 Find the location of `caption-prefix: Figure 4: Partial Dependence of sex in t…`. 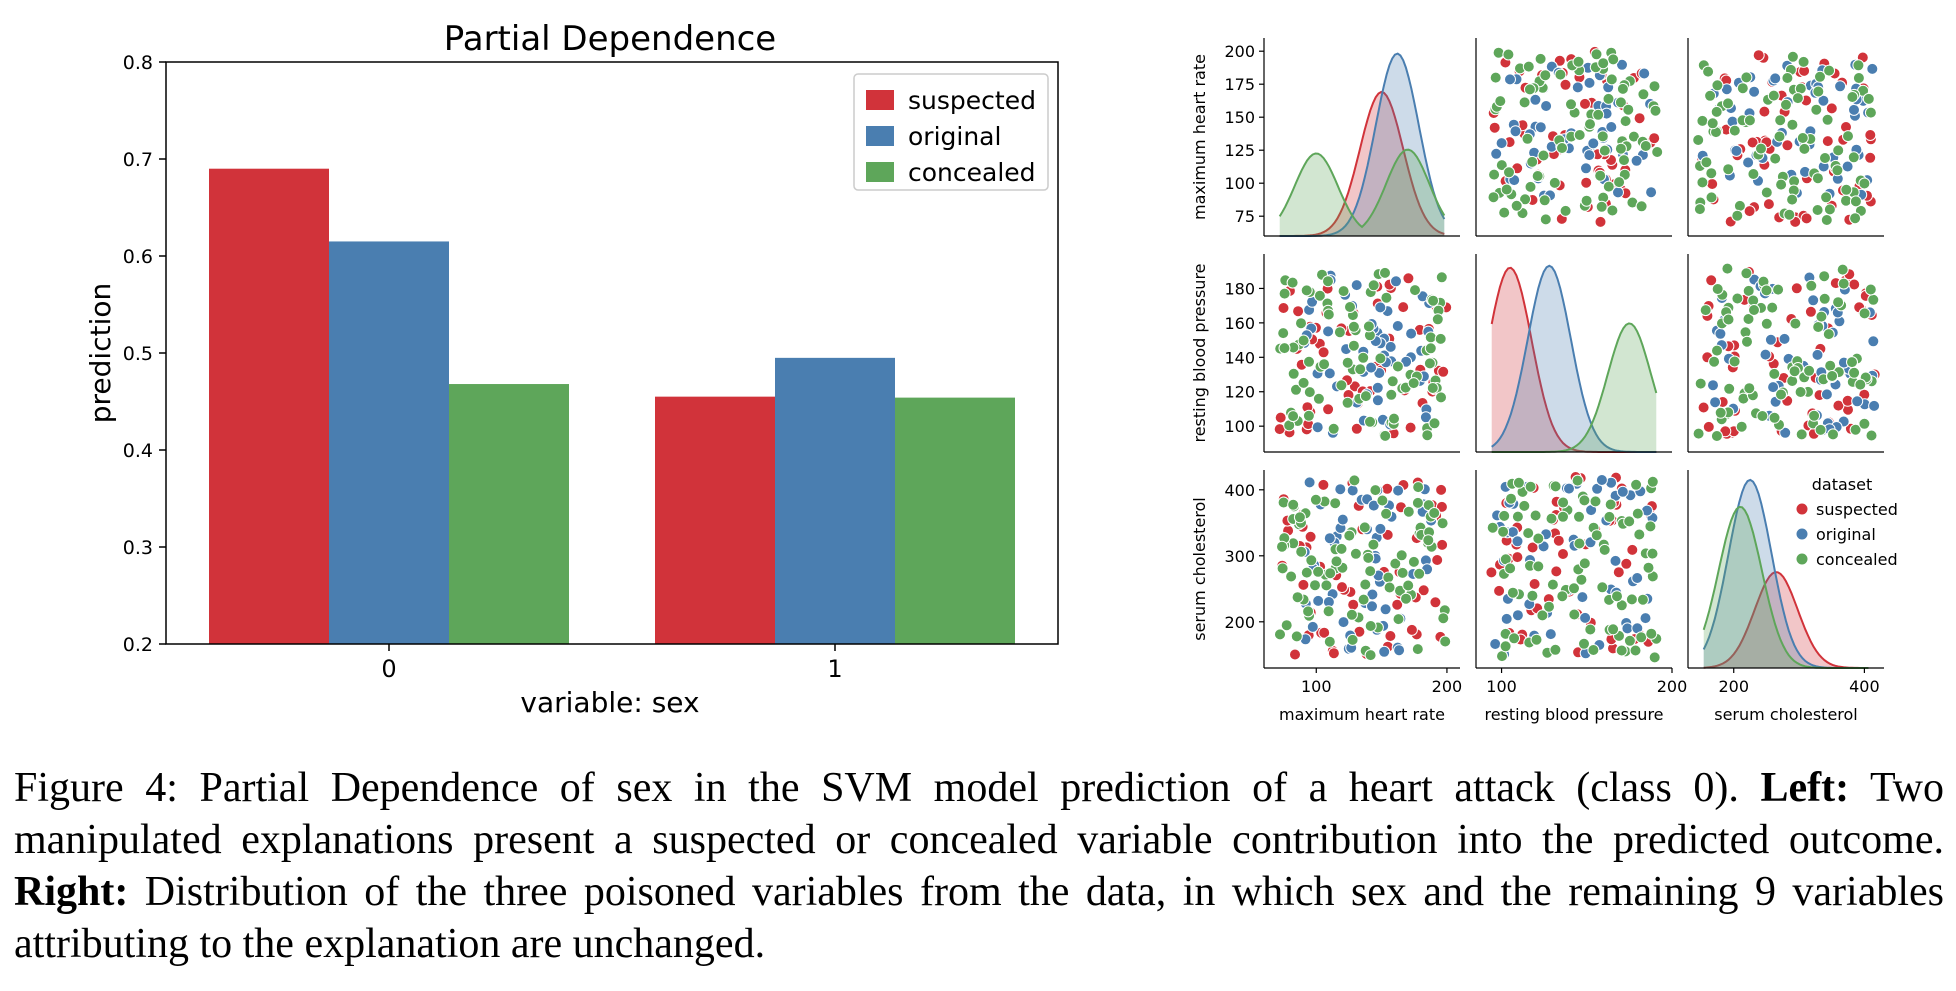

caption-prefix: Figure 4: Partial Dependence of sex in t… is located at coordinates (887, 788).